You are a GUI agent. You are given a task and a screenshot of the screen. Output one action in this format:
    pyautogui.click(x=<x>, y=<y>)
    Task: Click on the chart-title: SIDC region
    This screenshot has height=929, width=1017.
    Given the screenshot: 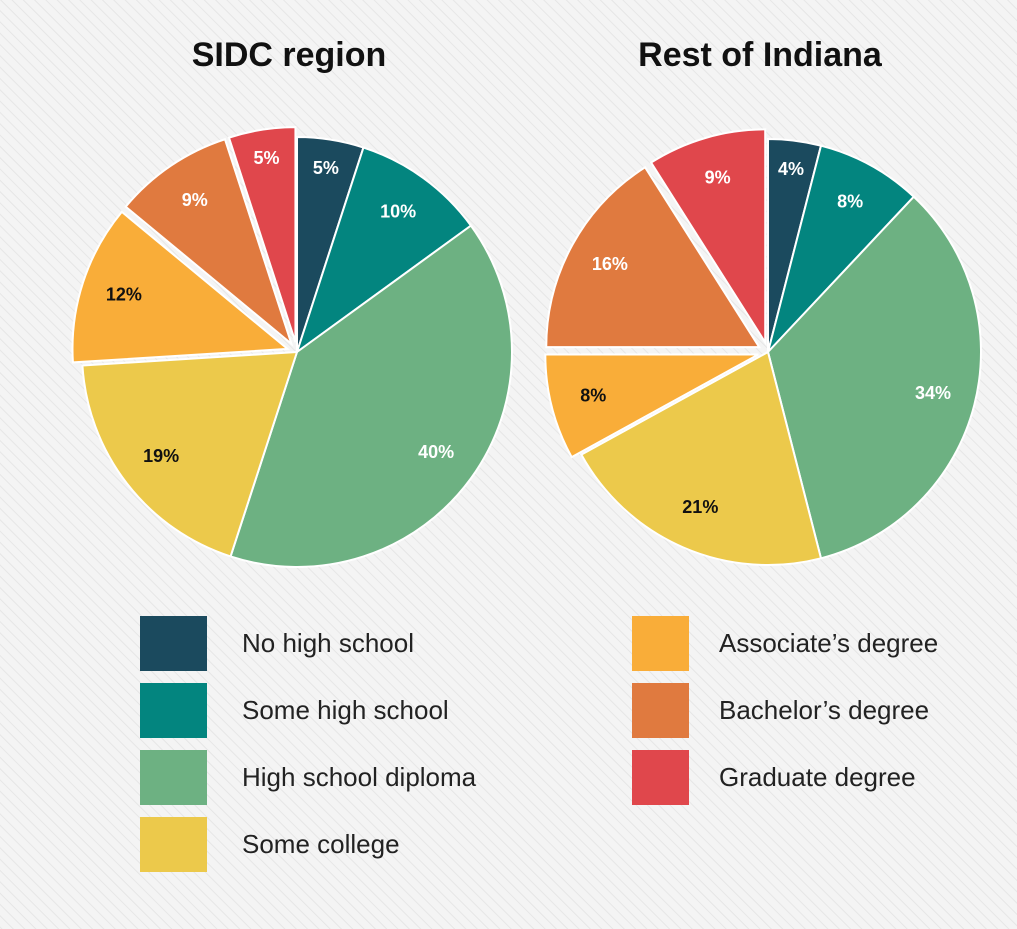 What is the action you would take?
    pyautogui.click(x=289, y=55)
    